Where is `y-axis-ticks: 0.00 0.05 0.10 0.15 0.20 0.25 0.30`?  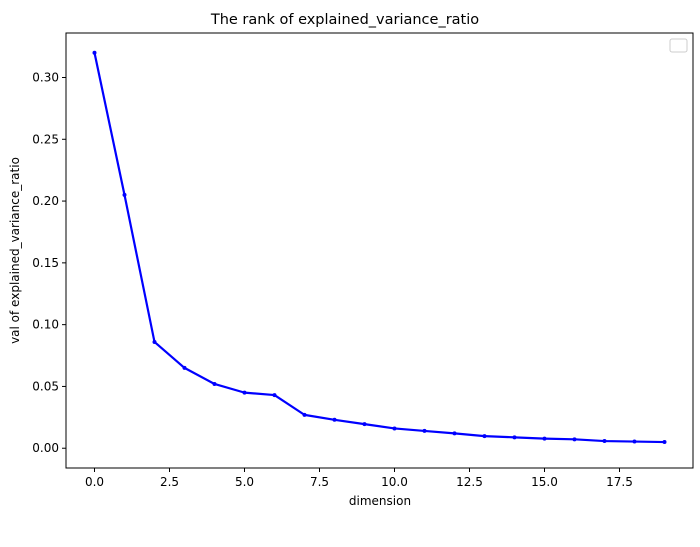 y-axis-ticks: 0.00 0.05 0.10 0.15 0.20 0.25 0.30 is located at coordinates (49, 262).